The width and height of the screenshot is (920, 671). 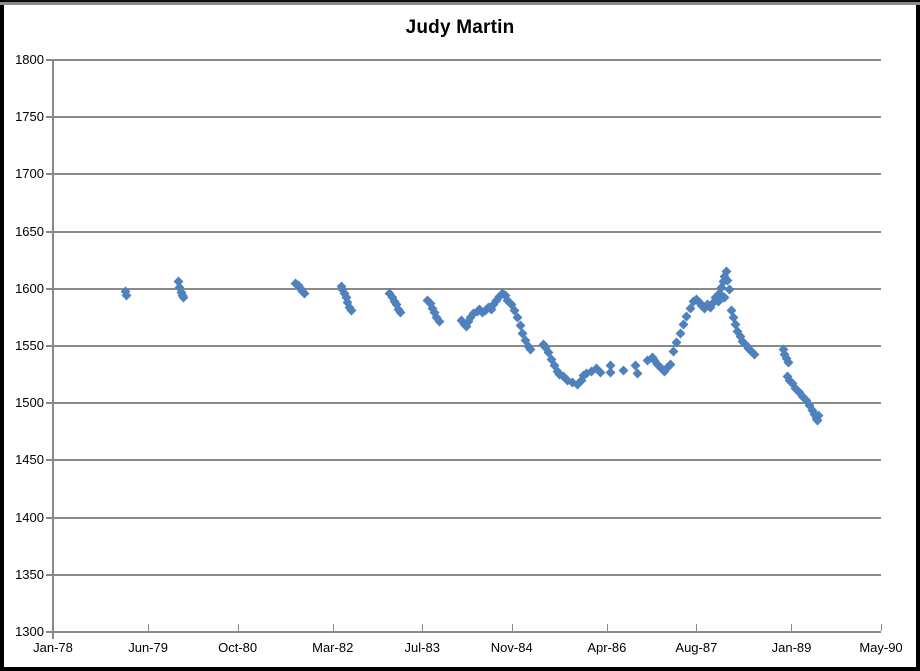 What do you see at coordinates (29, 574) in the screenshot?
I see `y-tick-label: 1350` at bounding box center [29, 574].